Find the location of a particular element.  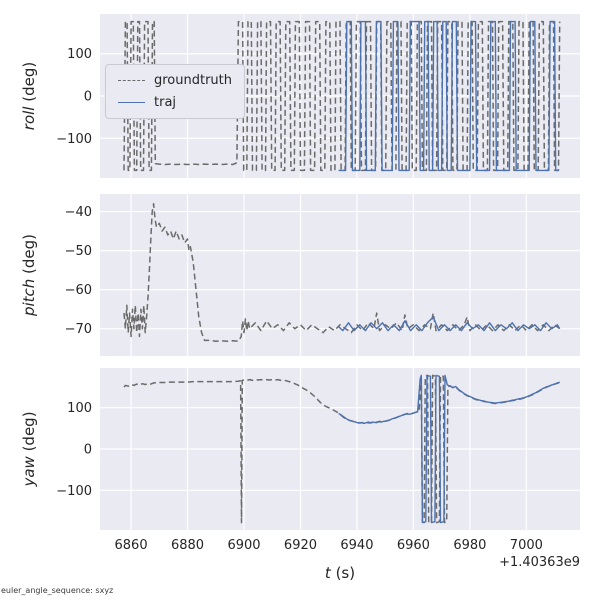

pitch-y-tick-label: −70 is located at coordinates (78, 329).